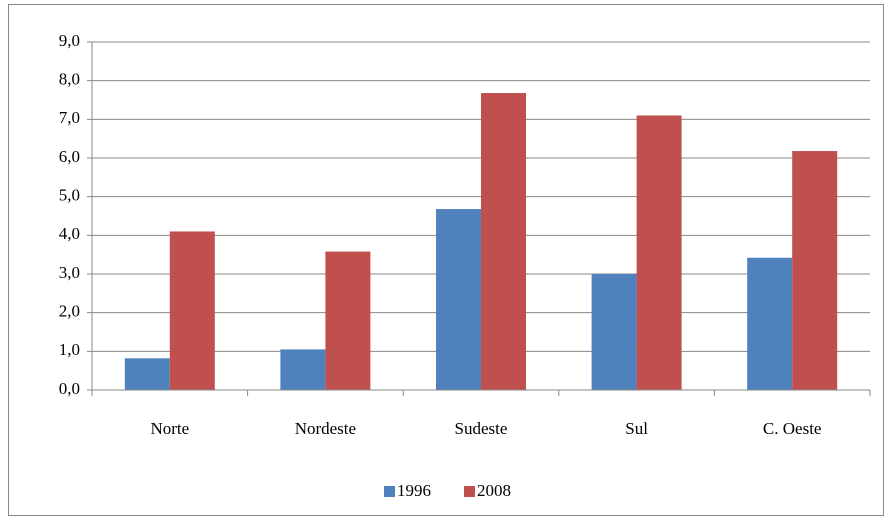 The width and height of the screenshot is (885, 517). Describe the element at coordinates (69, 40) in the screenshot. I see `y-tick-label: 9,0` at that location.